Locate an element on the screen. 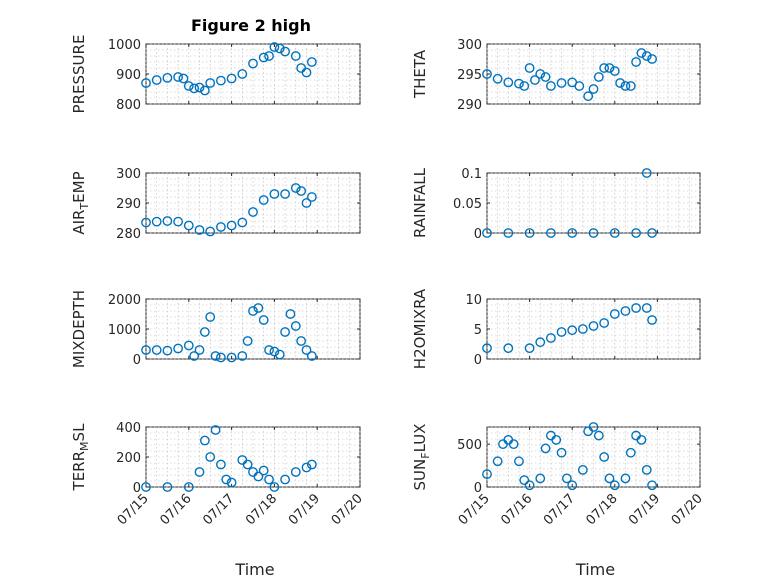 Image resolution: width=778 pixels, height=583 pixels. y-tick-label: 400 is located at coordinates (128, 428).